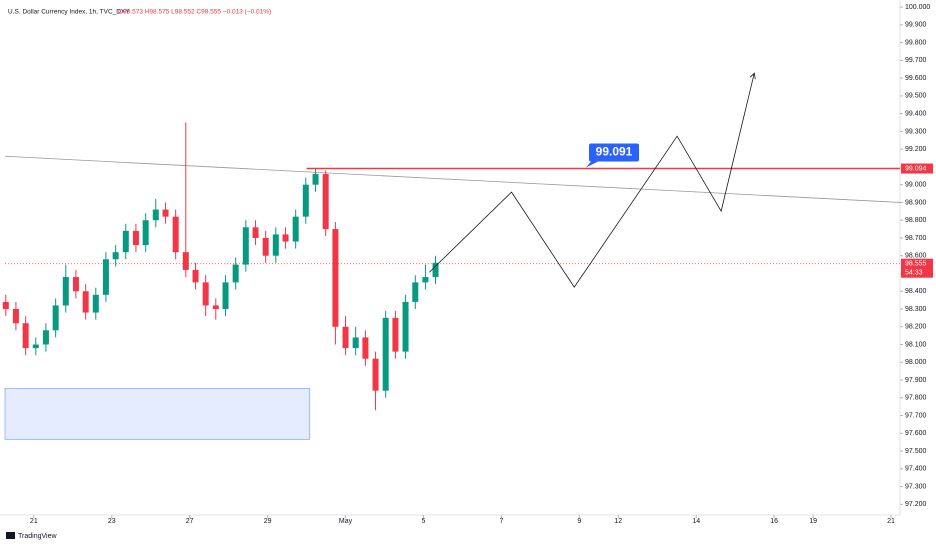 This screenshot has width=936, height=546. What do you see at coordinates (914, 273) in the screenshot?
I see `countdown-label: 54:33` at bounding box center [914, 273].